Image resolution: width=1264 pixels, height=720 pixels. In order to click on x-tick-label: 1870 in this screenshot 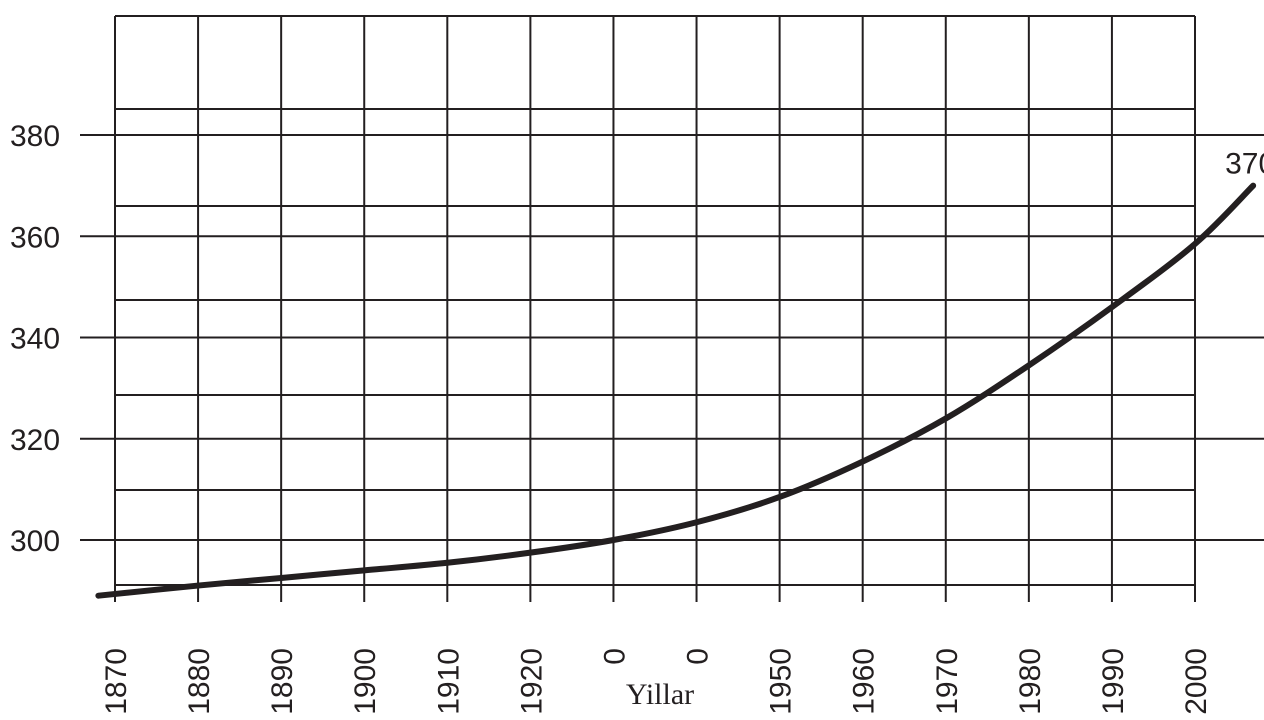, I will do `click(116, 681)`.